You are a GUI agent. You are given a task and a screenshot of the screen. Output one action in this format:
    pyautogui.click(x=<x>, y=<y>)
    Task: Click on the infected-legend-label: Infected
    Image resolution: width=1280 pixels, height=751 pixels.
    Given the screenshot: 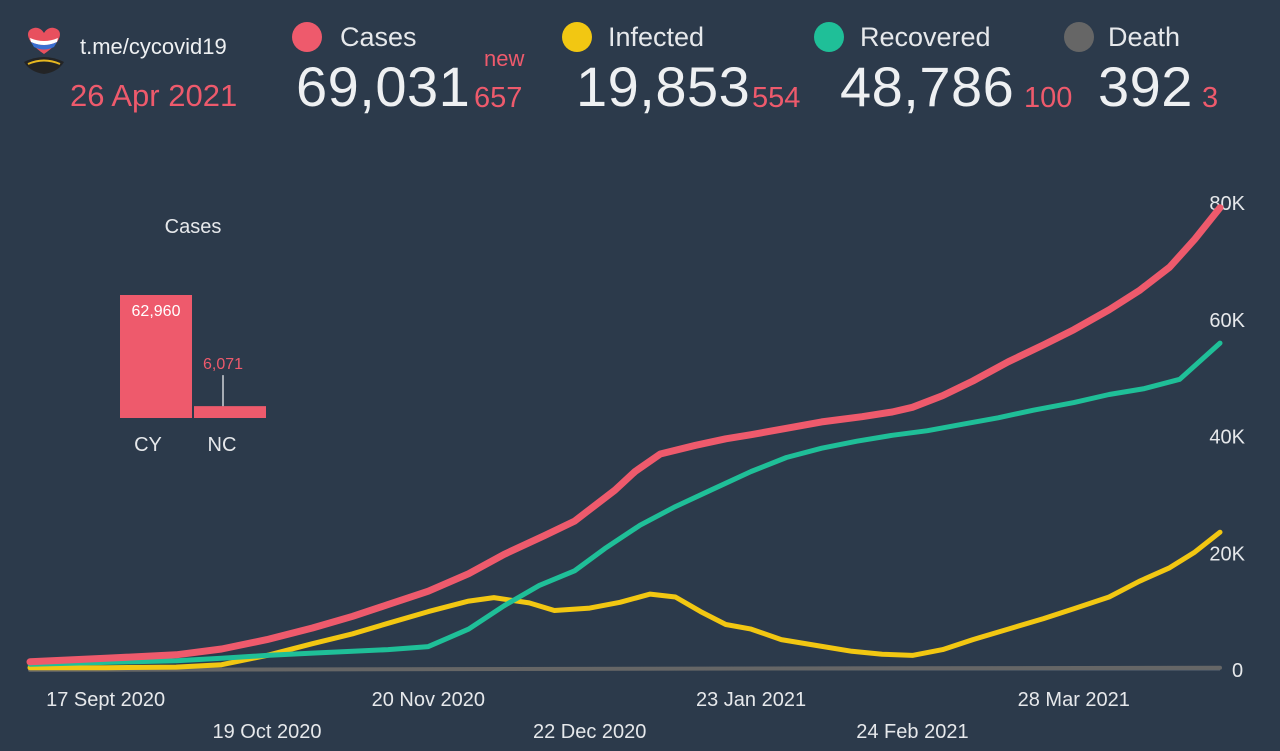 What is the action you would take?
    pyautogui.click(x=656, y=37)
    